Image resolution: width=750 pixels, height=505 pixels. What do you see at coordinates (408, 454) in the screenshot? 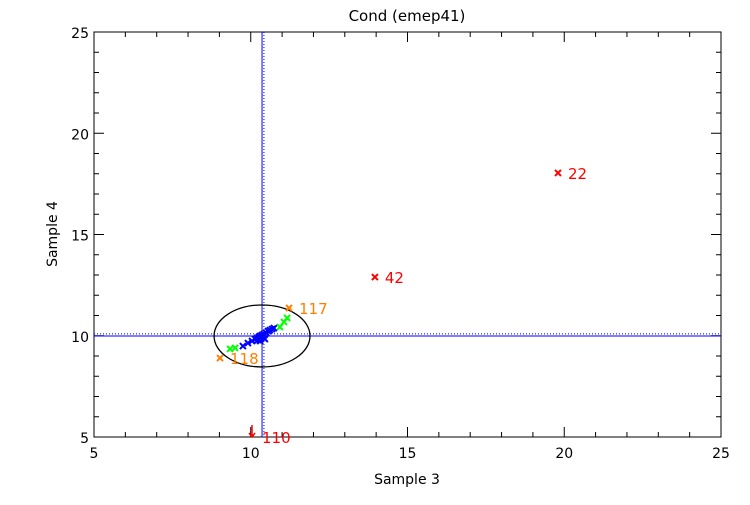
I see `x-tick-label: 15` at bounding box center [408, 454].